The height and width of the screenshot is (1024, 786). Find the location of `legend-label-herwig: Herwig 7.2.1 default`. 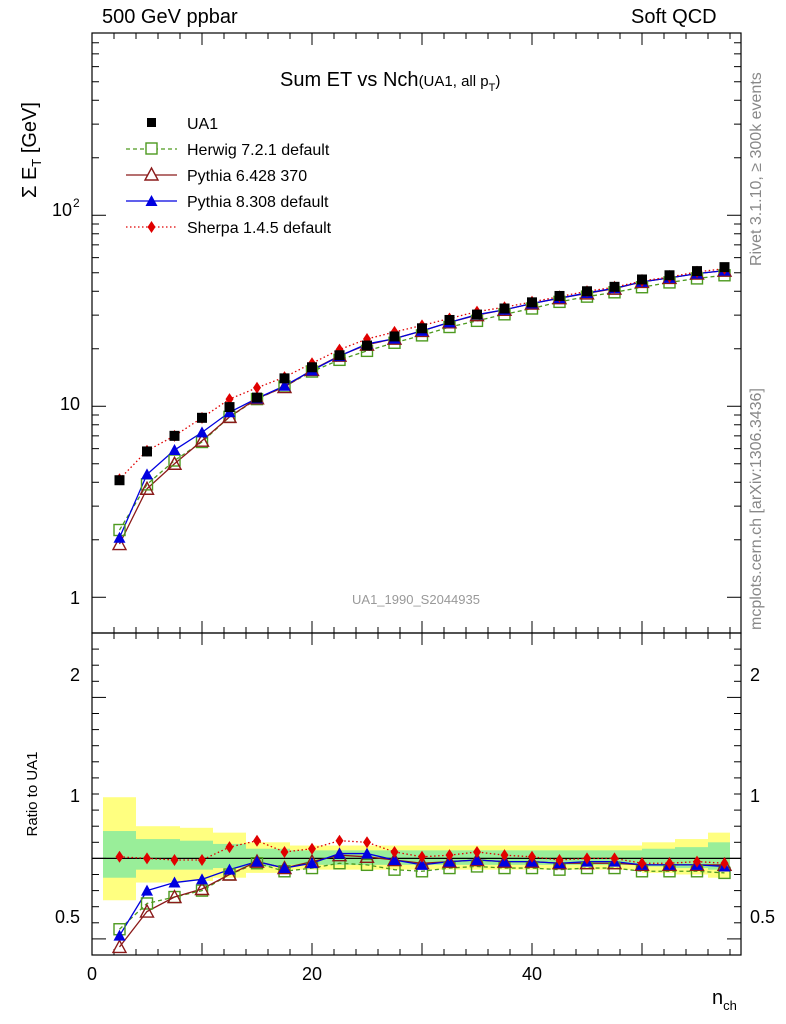

legend-label-herwig: Herwig 7.2.1 default is located at coordinates (258, 150).